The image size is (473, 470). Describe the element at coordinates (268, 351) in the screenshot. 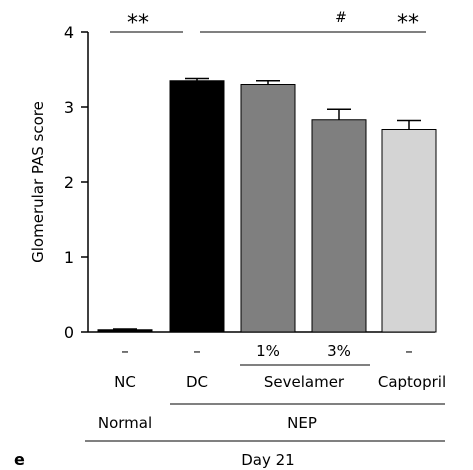

I see `dose-label-sev1: 1%` at that location.